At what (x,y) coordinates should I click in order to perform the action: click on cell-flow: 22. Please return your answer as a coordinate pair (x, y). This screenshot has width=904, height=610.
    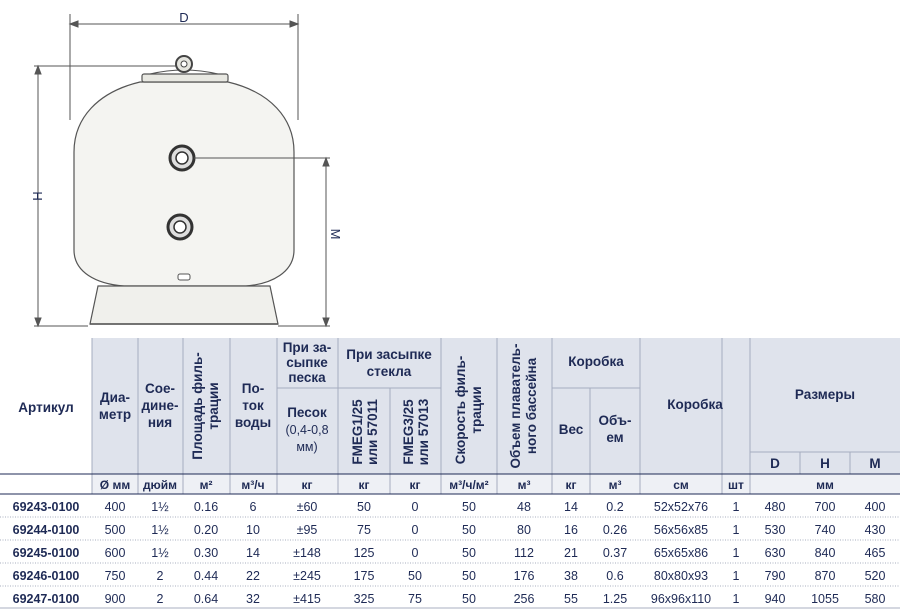
    Looking at the image, I should click on (253, 576).